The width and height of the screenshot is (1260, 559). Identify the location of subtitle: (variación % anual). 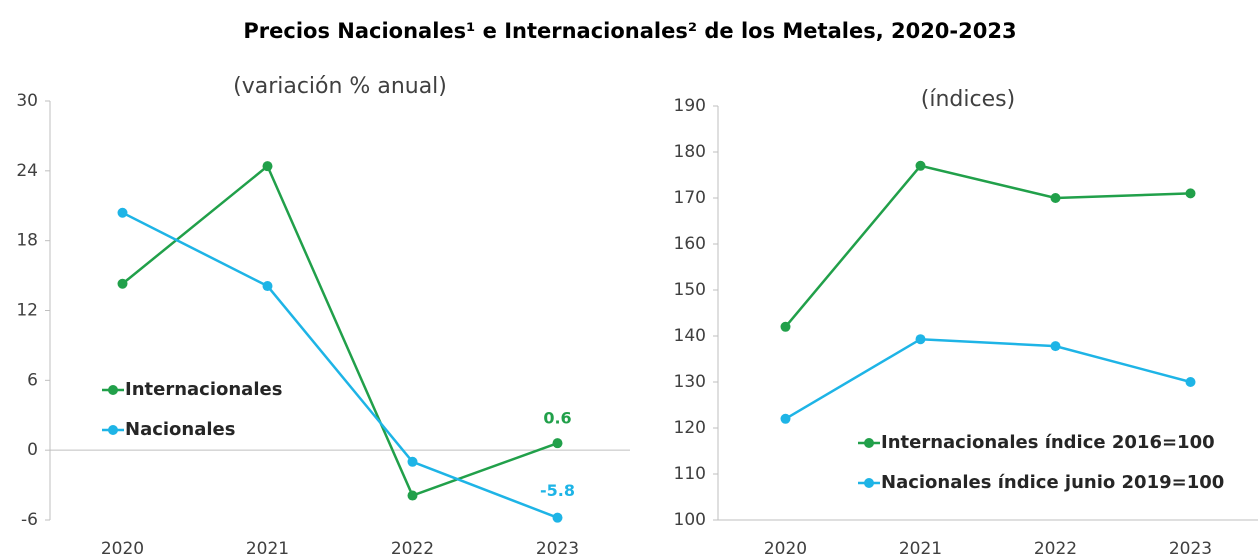
(340, 86).